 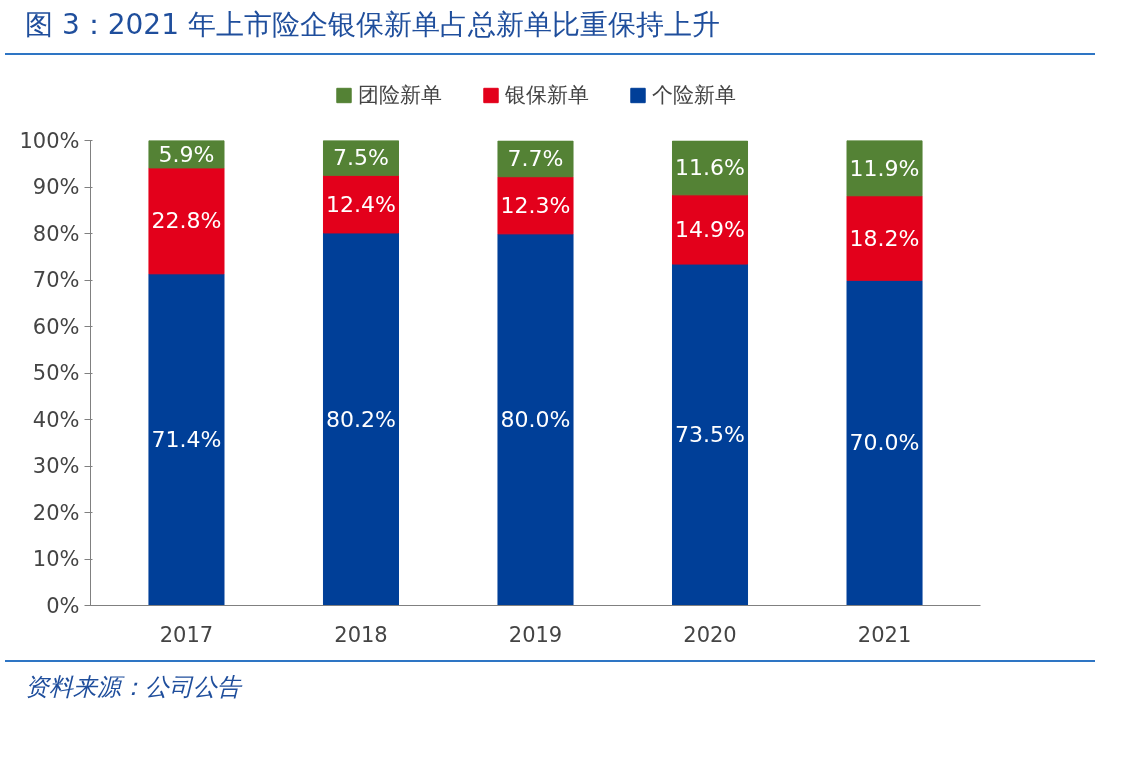 What do you see at coordinates (884, 634) in the screenshot?
I see `x-tick-label: 2021` at bounding box center [884, 634].